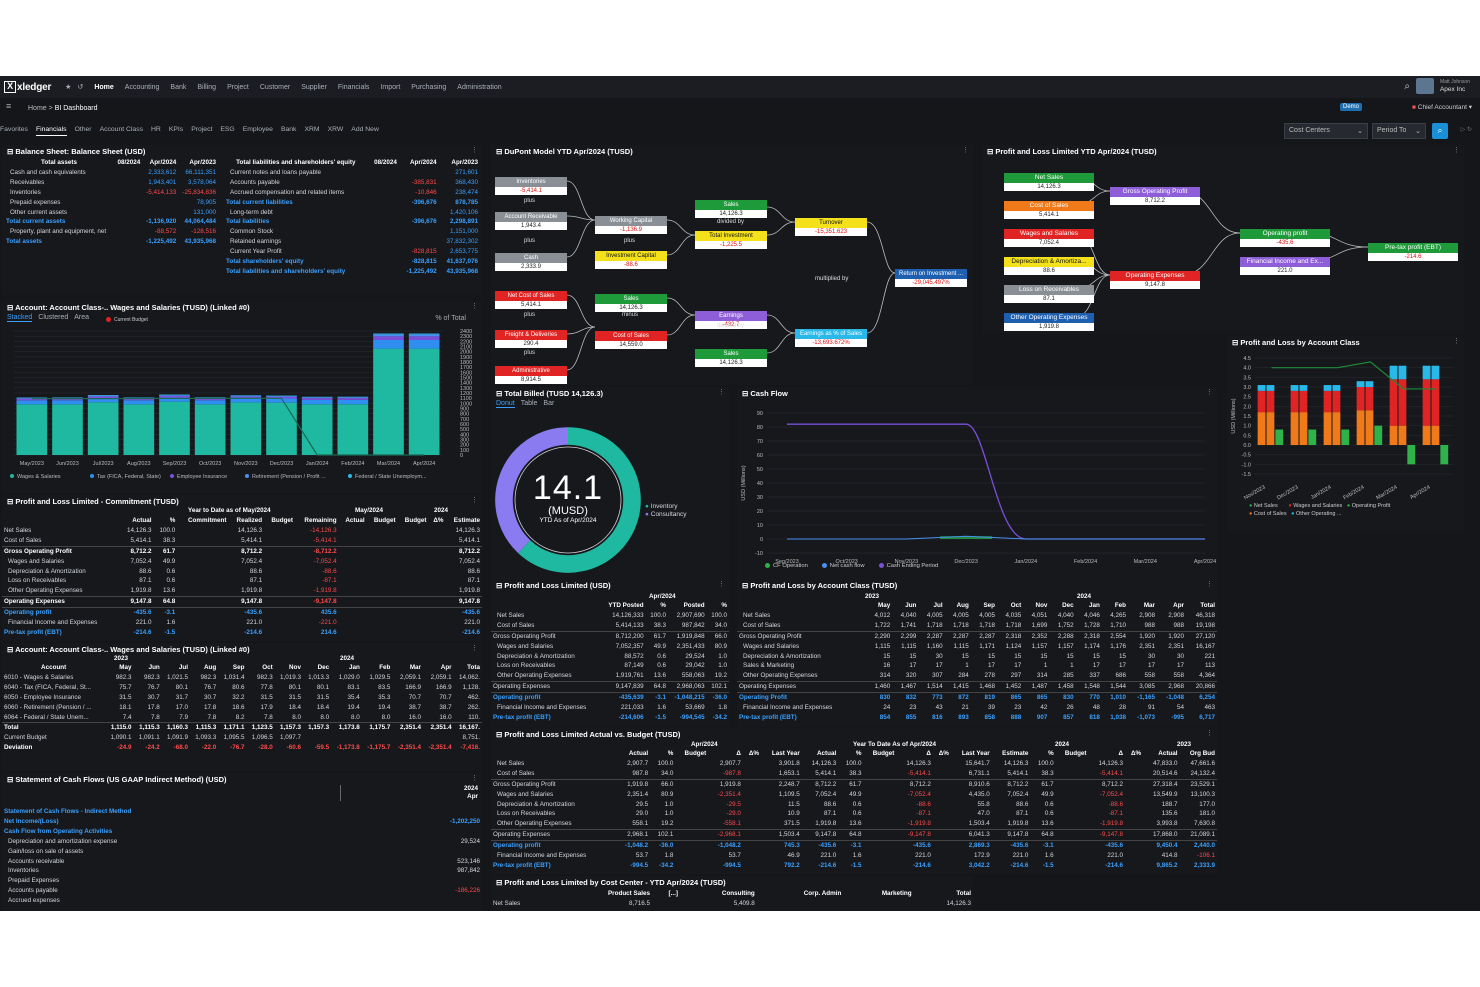 The width and height of the screenshot is (1480, 987). What do you see at coordinates (183, 667) in the screenshot?
I see `column-header: Jul` at bounding box center [183, 667].